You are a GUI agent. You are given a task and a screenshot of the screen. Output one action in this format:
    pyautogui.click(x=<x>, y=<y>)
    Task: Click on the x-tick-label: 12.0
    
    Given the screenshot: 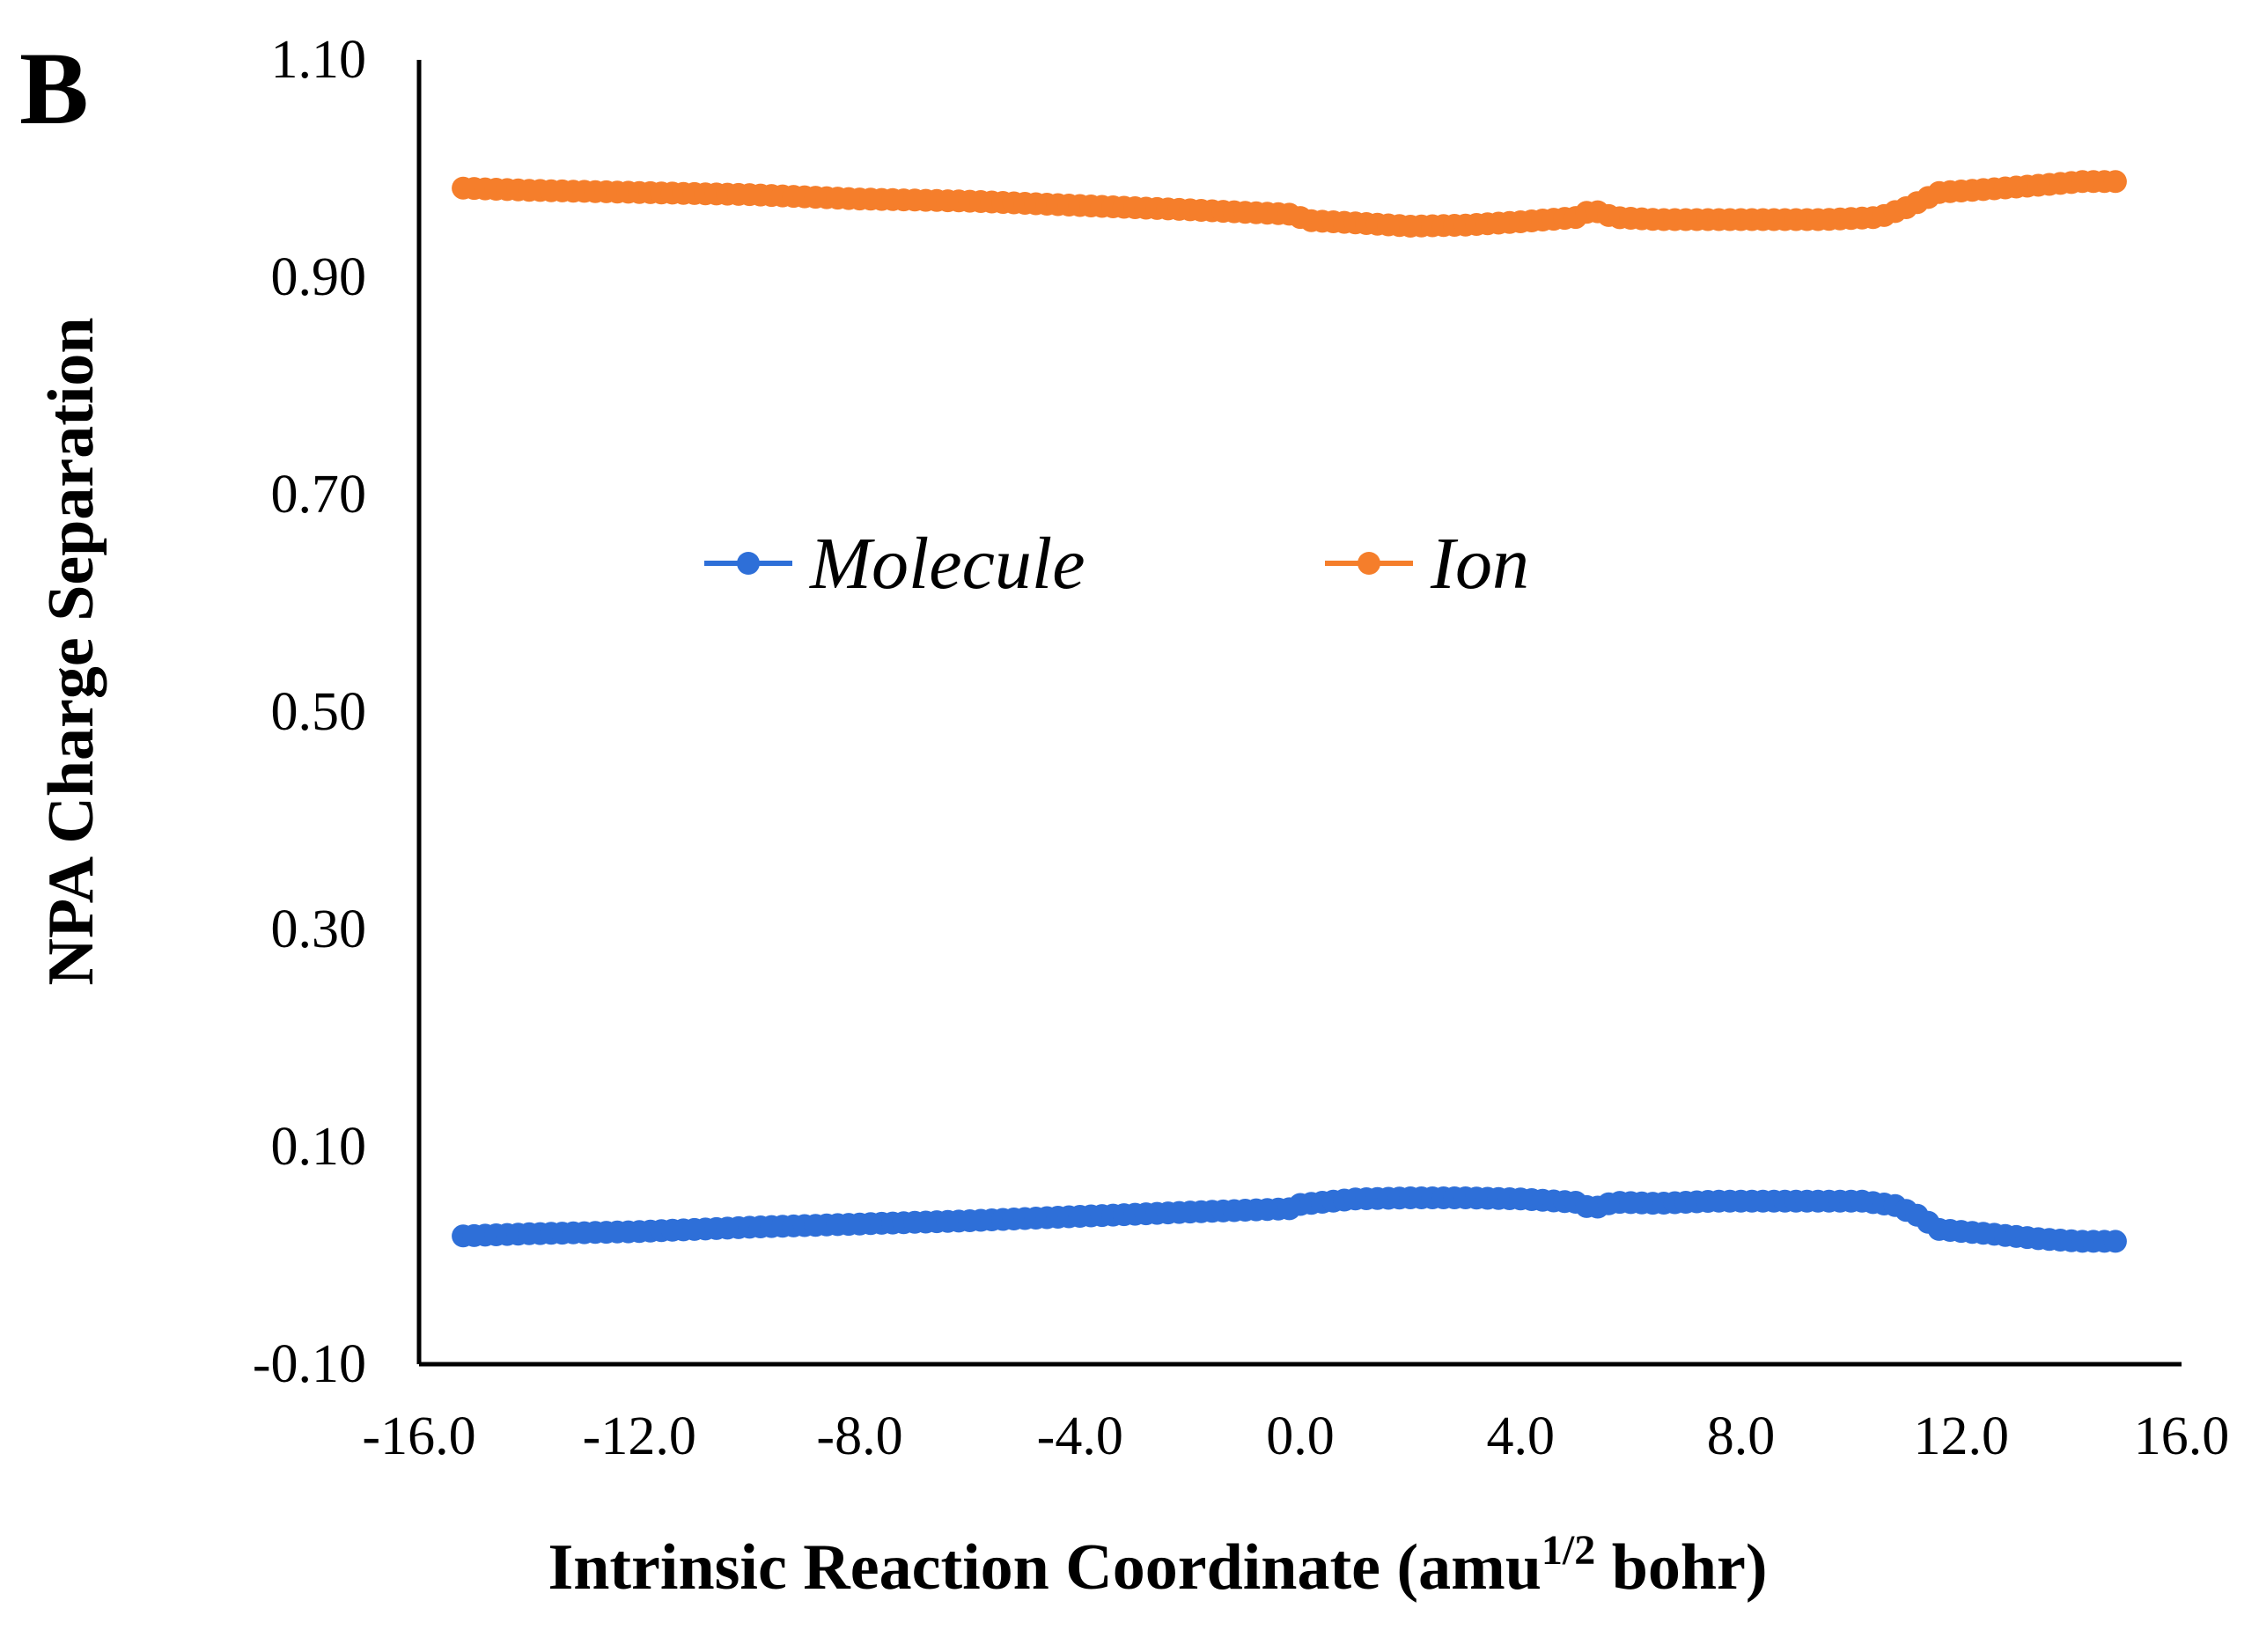 What is the action you would take?
    pyautogui.click(x=1962, y=1436)
    